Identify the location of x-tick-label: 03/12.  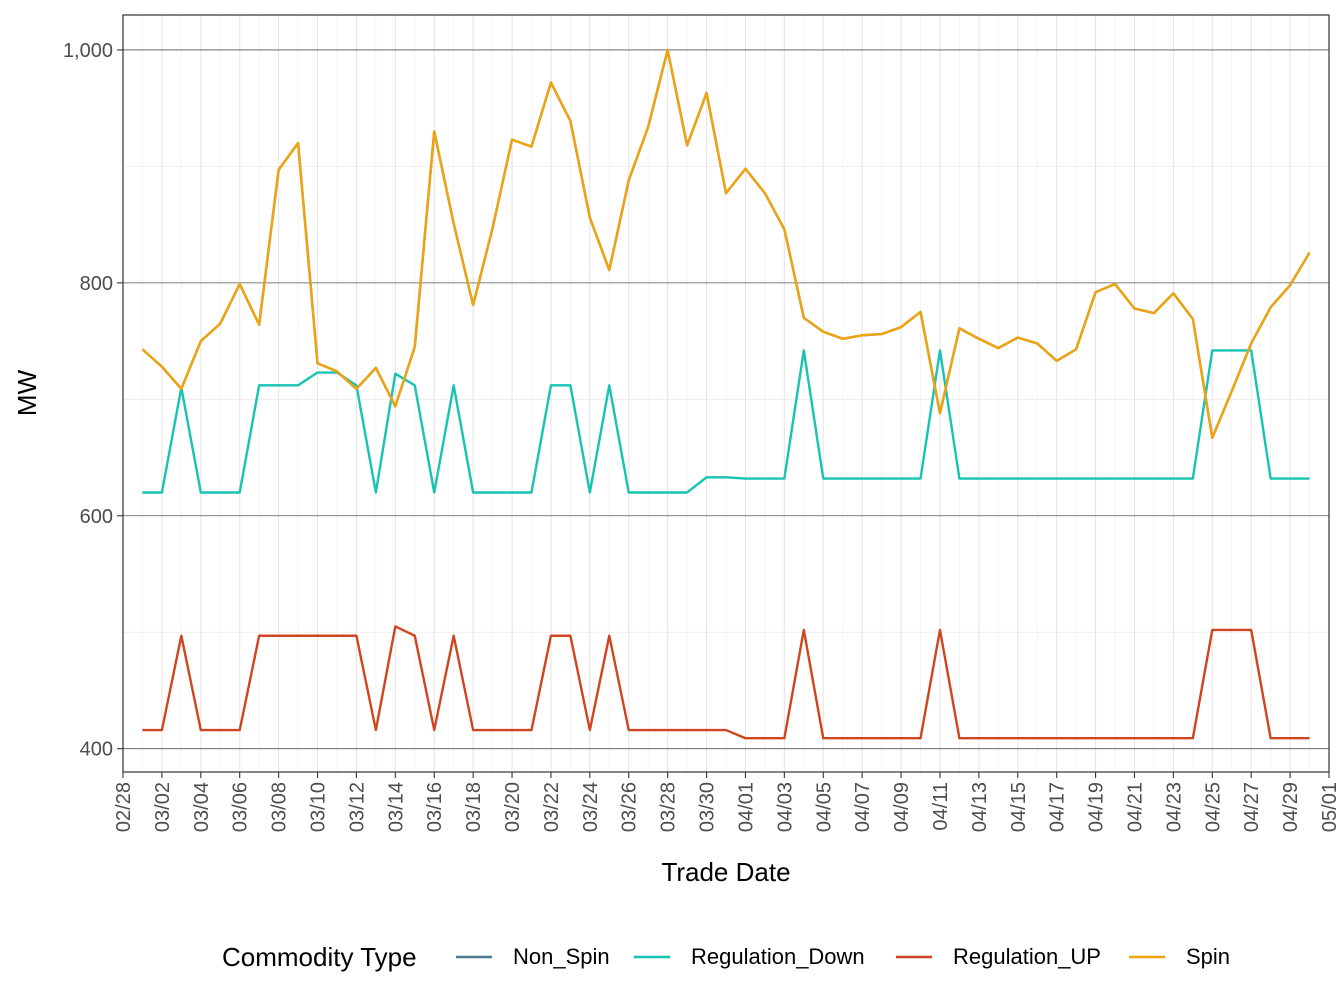
(357, 807).